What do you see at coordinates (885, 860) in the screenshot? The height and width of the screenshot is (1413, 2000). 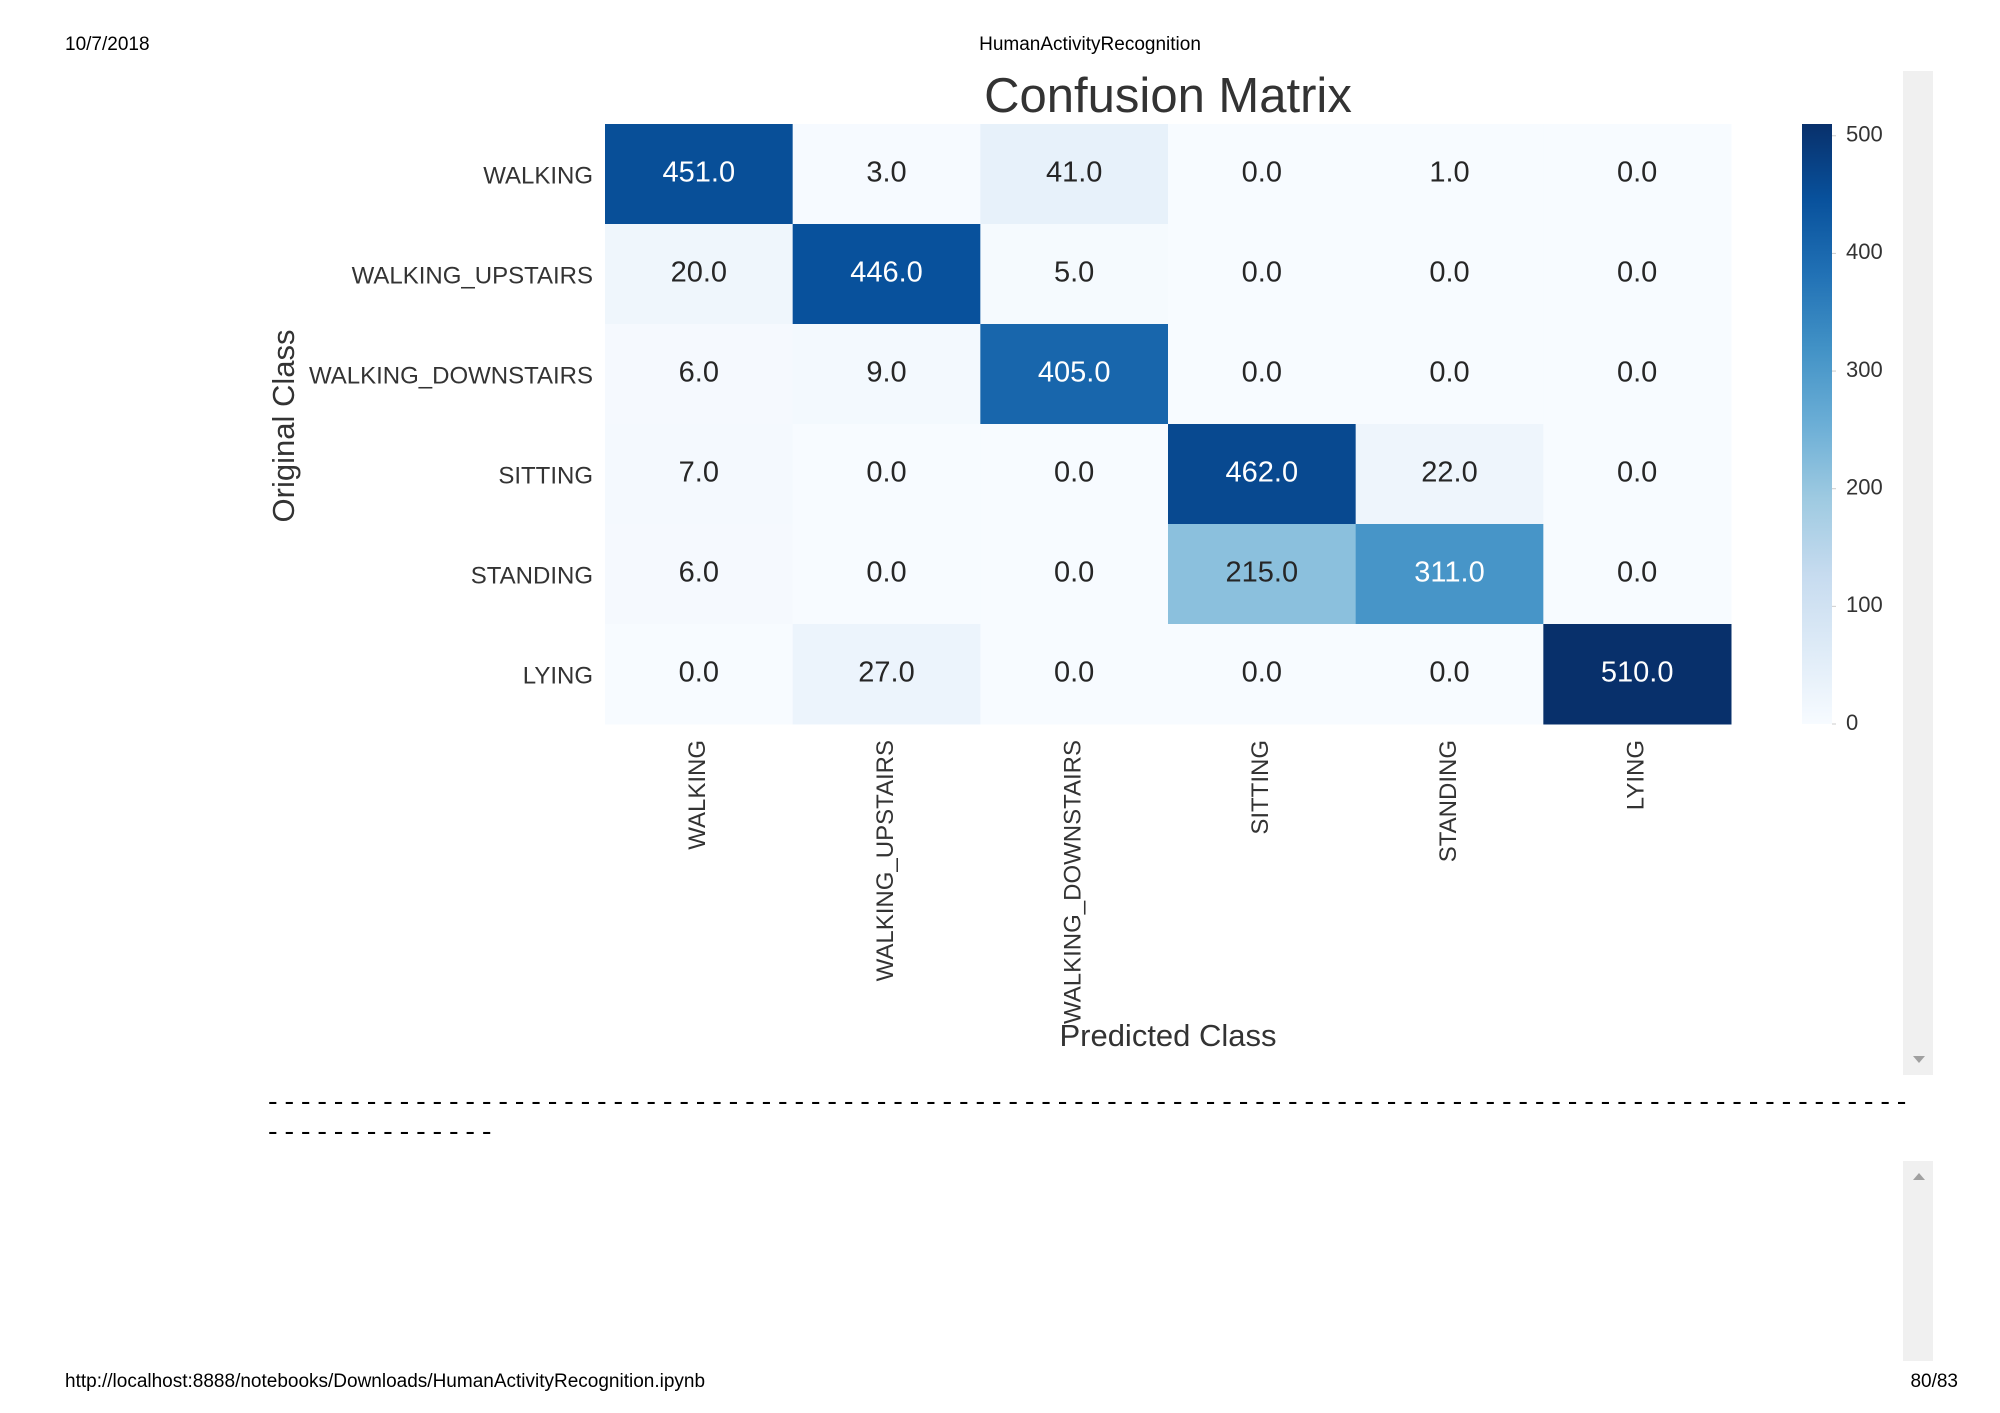 I see `x-tick-label: WALKING_UPSTAIRS` at bounding box center [885, 860].